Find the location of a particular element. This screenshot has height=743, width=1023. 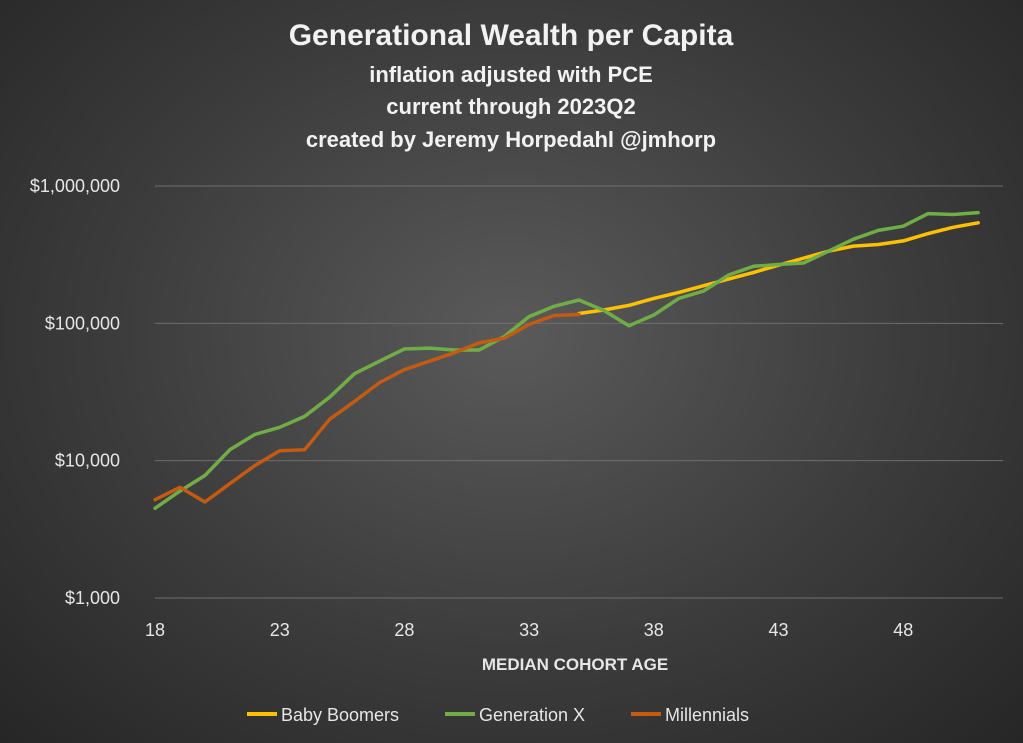

x-tick-label: 38 is located at coordinates (654, 630).